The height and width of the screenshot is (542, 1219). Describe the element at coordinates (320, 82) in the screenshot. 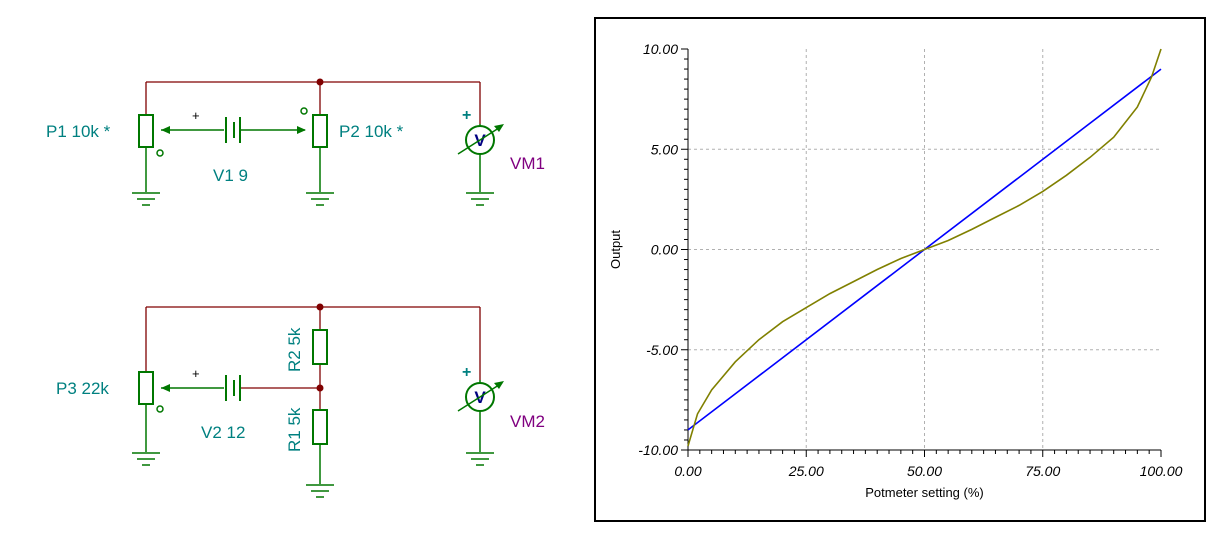

I see `circuit1-junction` at that location.